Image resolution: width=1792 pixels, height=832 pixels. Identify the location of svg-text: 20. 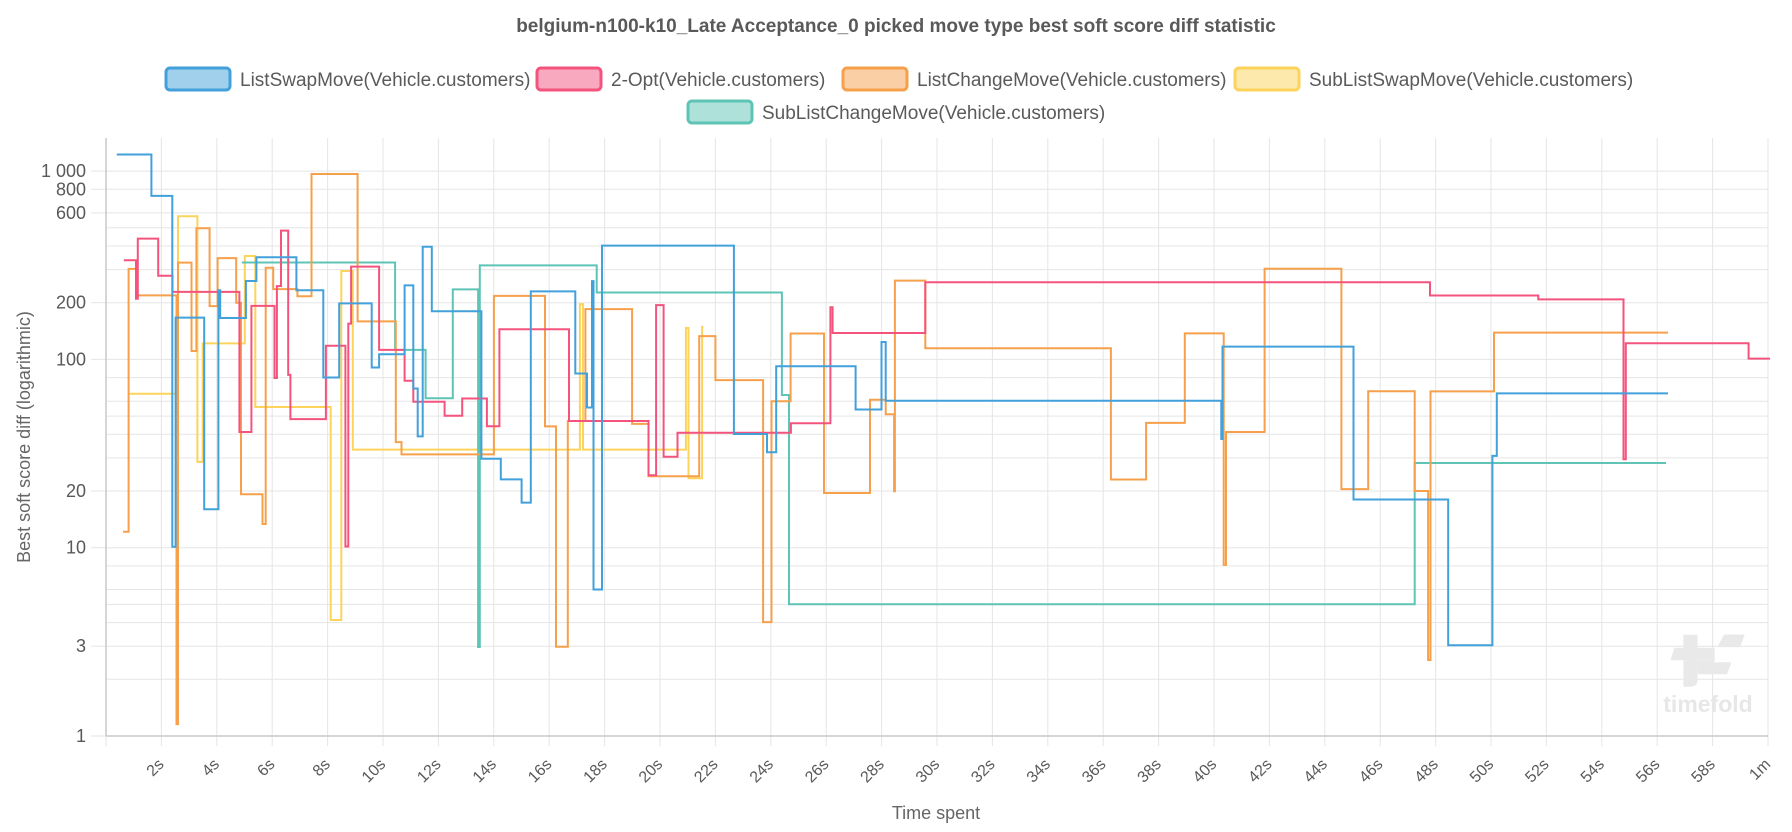
(76, 491).